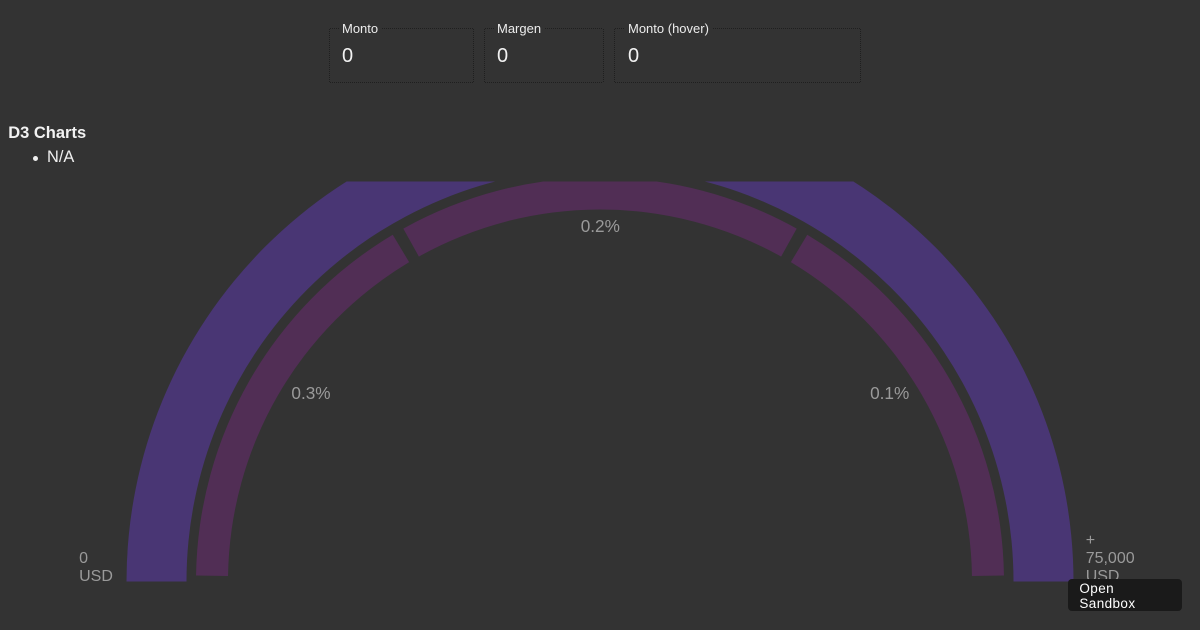 The width and height of the screenshot is (1200, 630). I want to click on svg-text: 0.3%, so click(310, 393).